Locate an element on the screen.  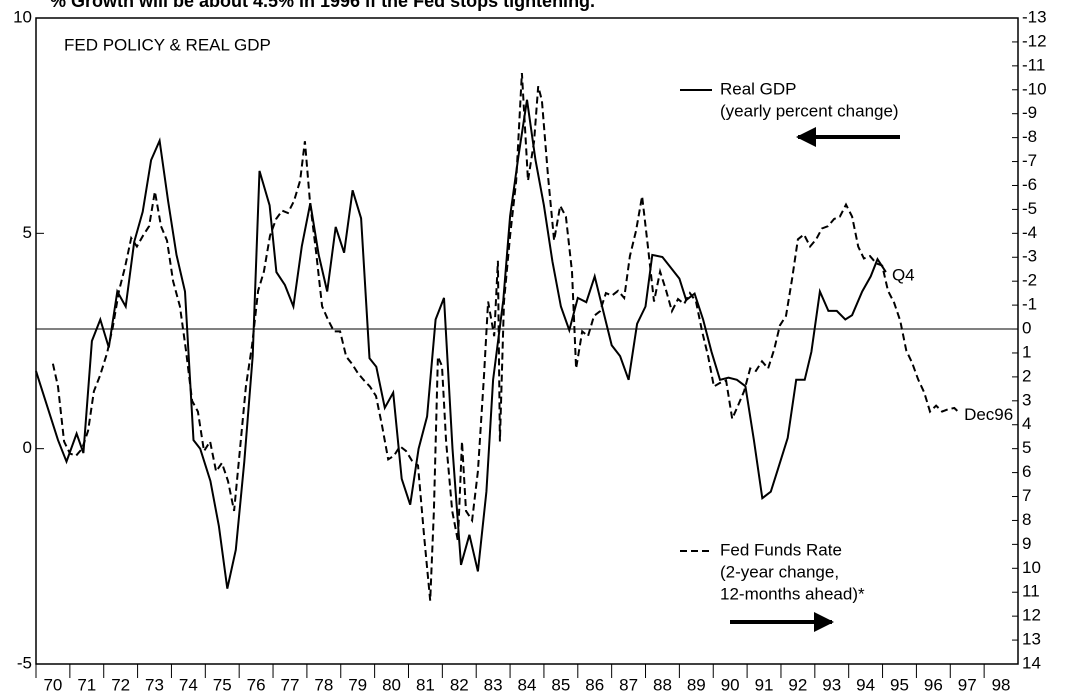
x-tick-label: 80 is located at coordinates (391, 684).